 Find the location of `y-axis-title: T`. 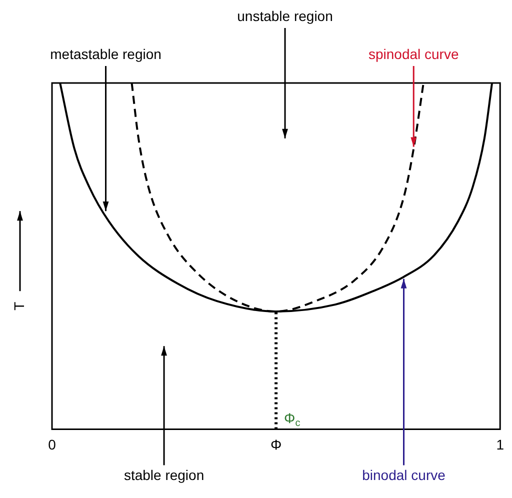

y-axis-title: T is located at coordinates (18, 305).